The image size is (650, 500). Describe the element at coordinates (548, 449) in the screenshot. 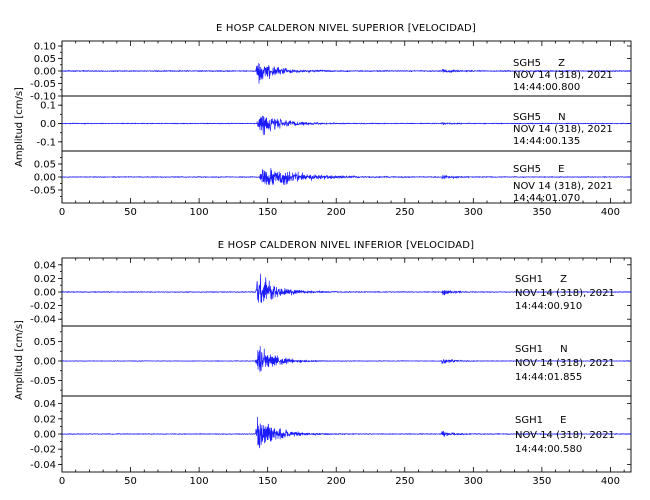

I see `lower-panel-3-time: 14:44:00.580` at that location.